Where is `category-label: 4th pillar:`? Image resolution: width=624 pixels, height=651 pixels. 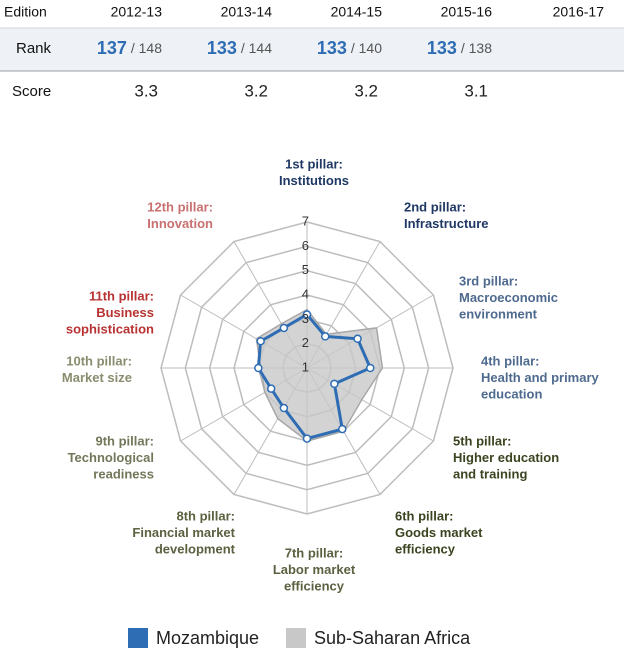 category-label: 4th pillar: is located at coordinates (510, 360).